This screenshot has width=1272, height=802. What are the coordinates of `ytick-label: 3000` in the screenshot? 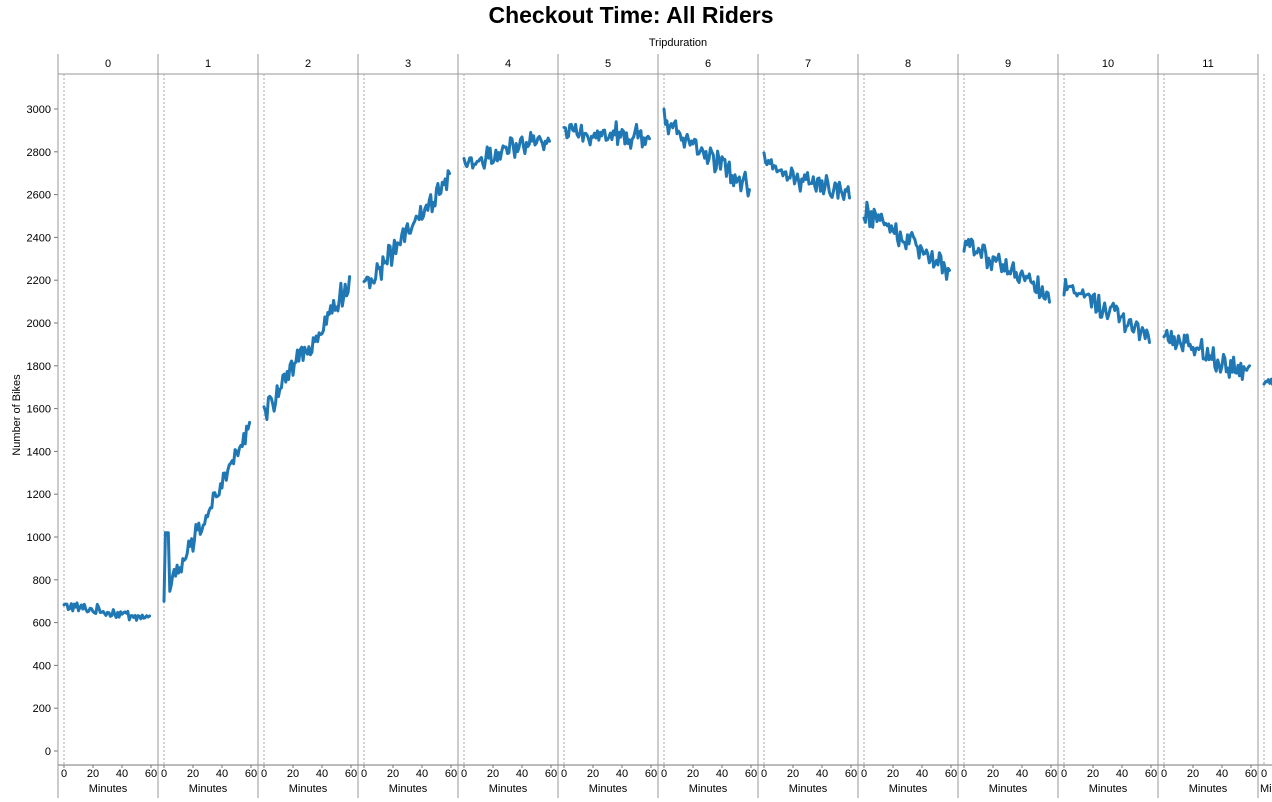 It's located at (39, 110).